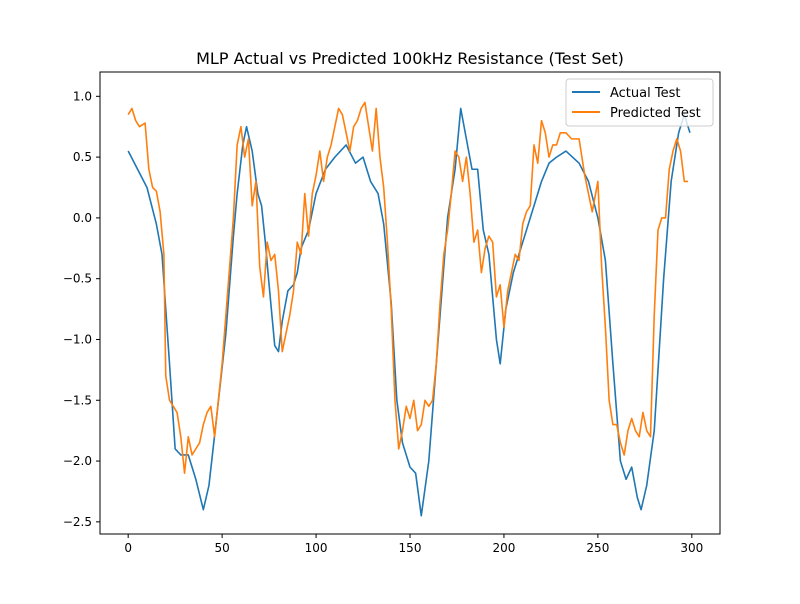 This screenshot has width=800, height=604. I want to click on x-tick-label: 300, so click(691, 548).